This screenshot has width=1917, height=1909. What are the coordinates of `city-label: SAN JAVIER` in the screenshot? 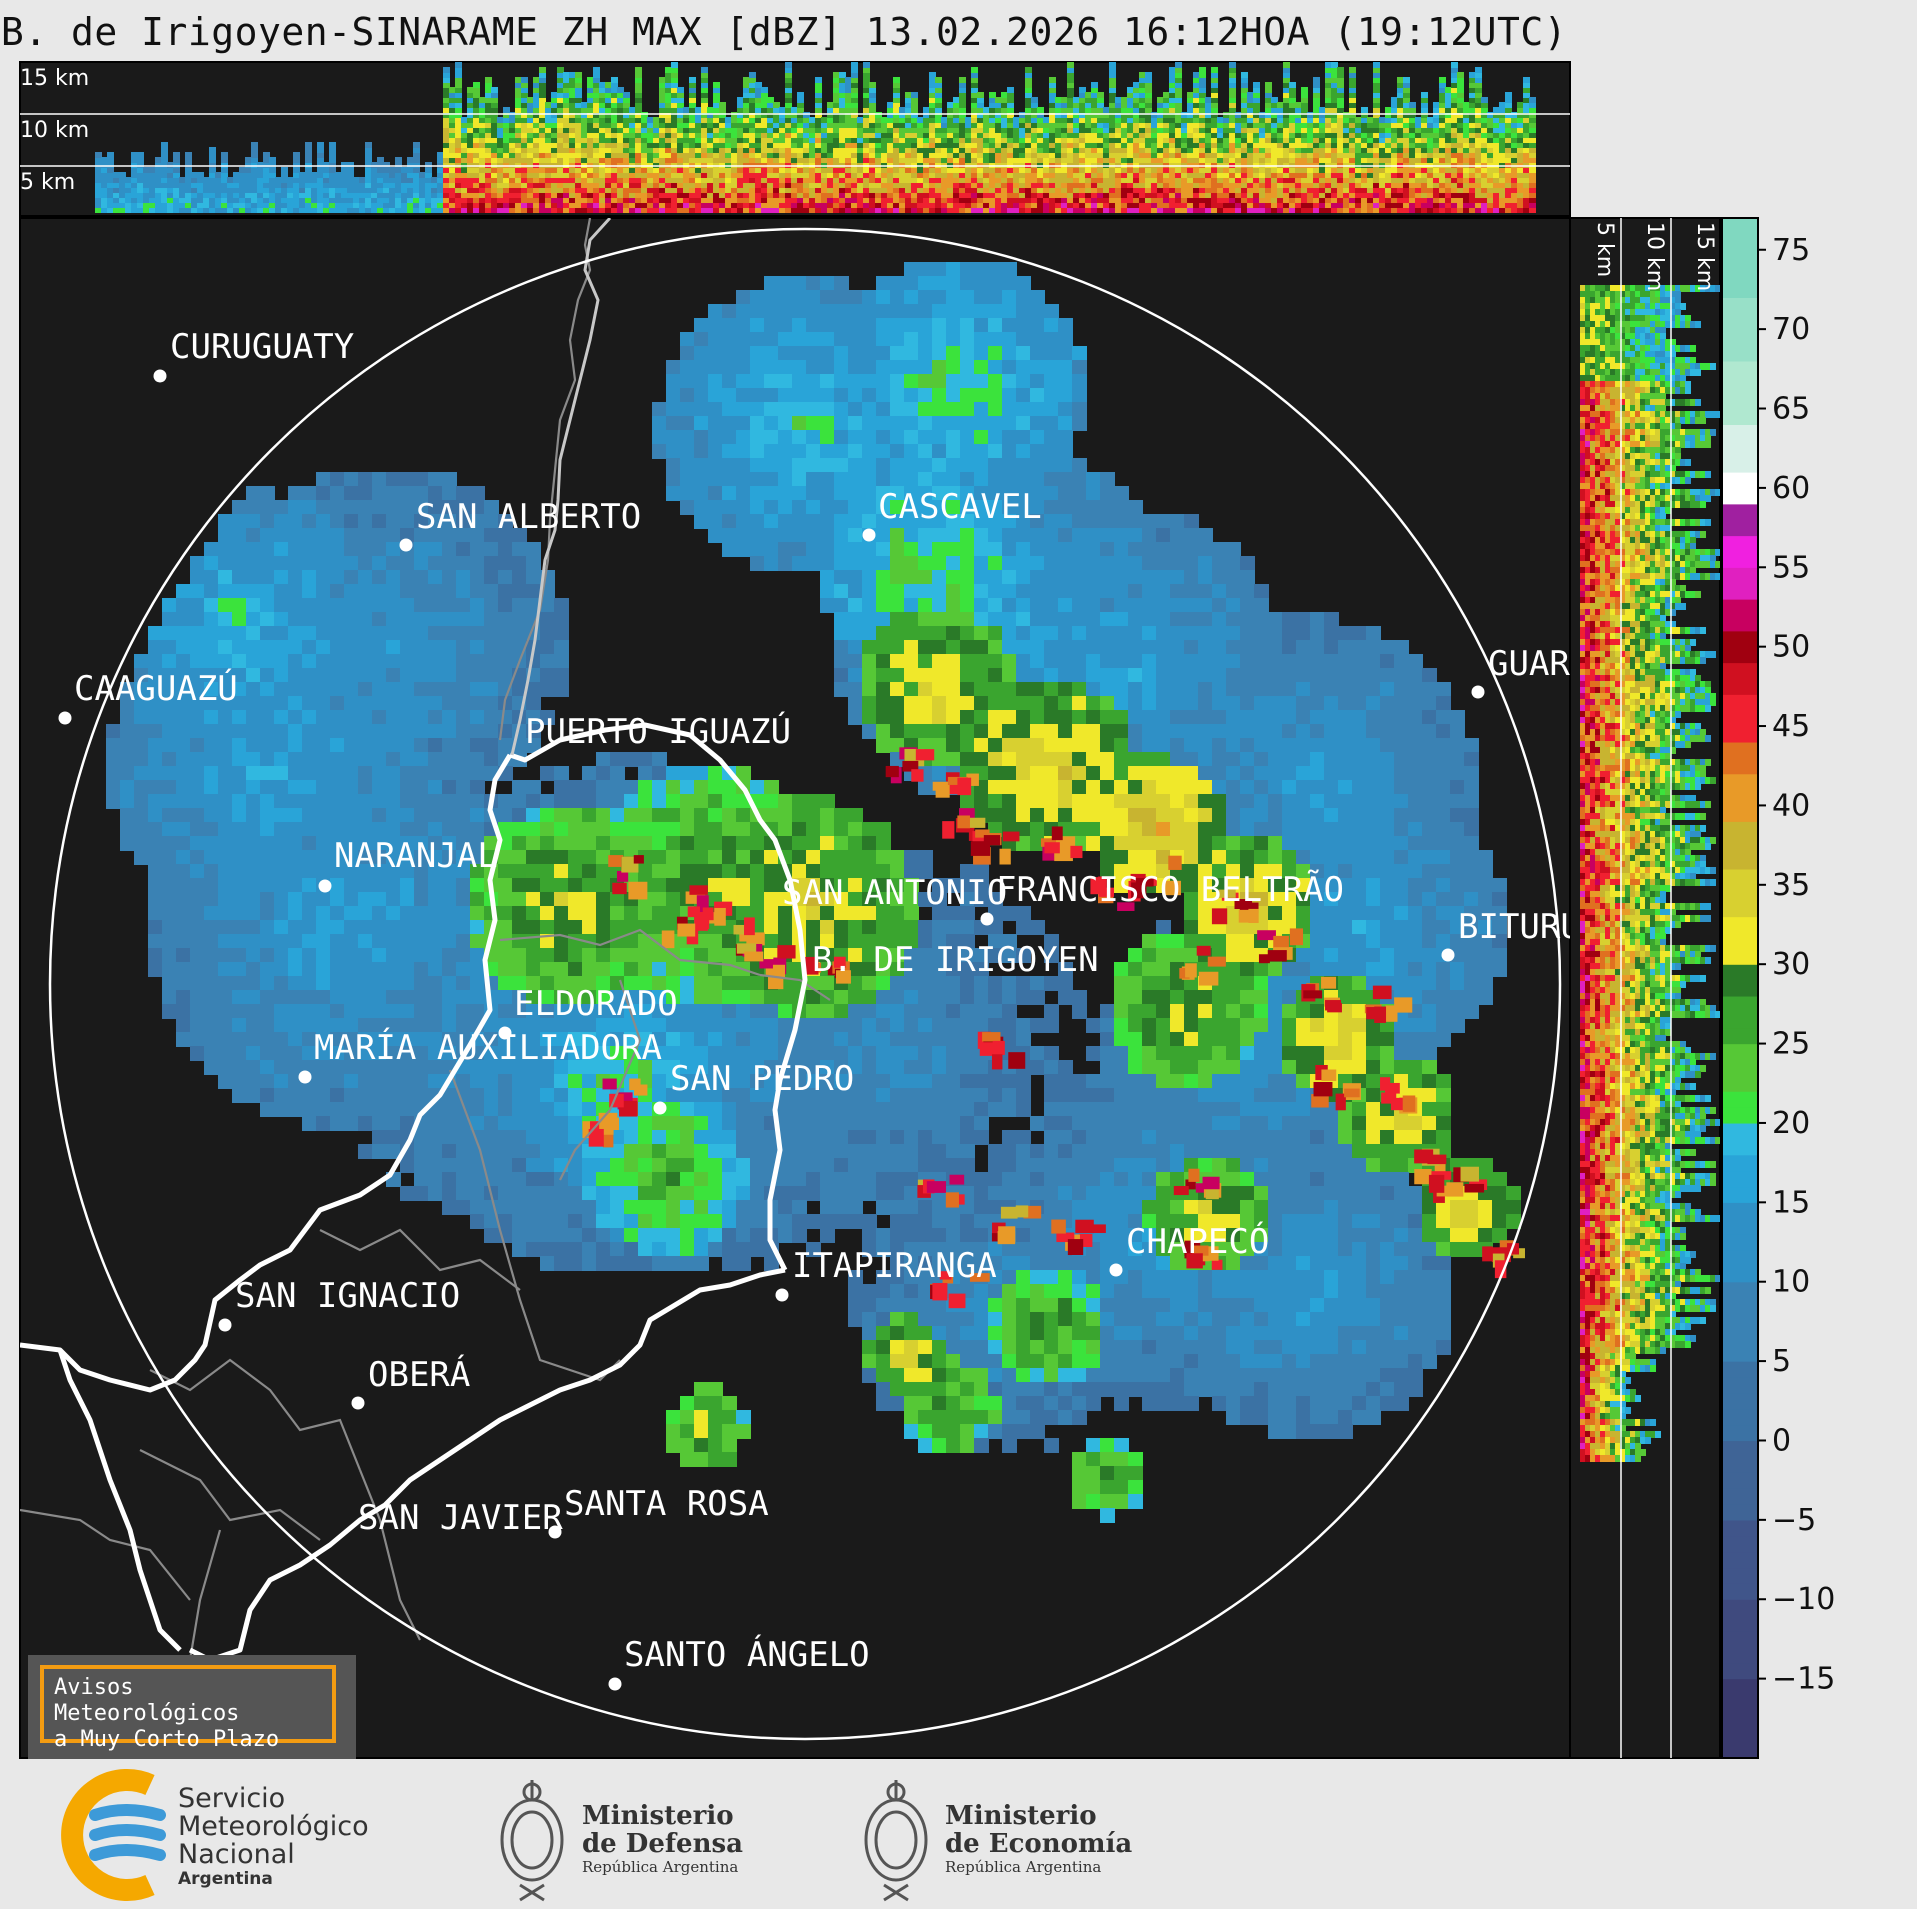 It's located at (460, 1518).